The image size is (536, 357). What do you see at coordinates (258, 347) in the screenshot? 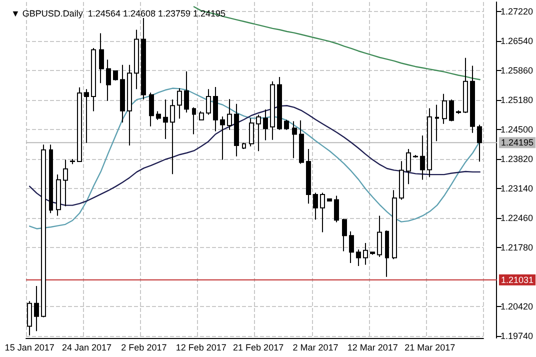
I see `x-tick-label: 21 Feb 2017` at bounding box center [258, 347].